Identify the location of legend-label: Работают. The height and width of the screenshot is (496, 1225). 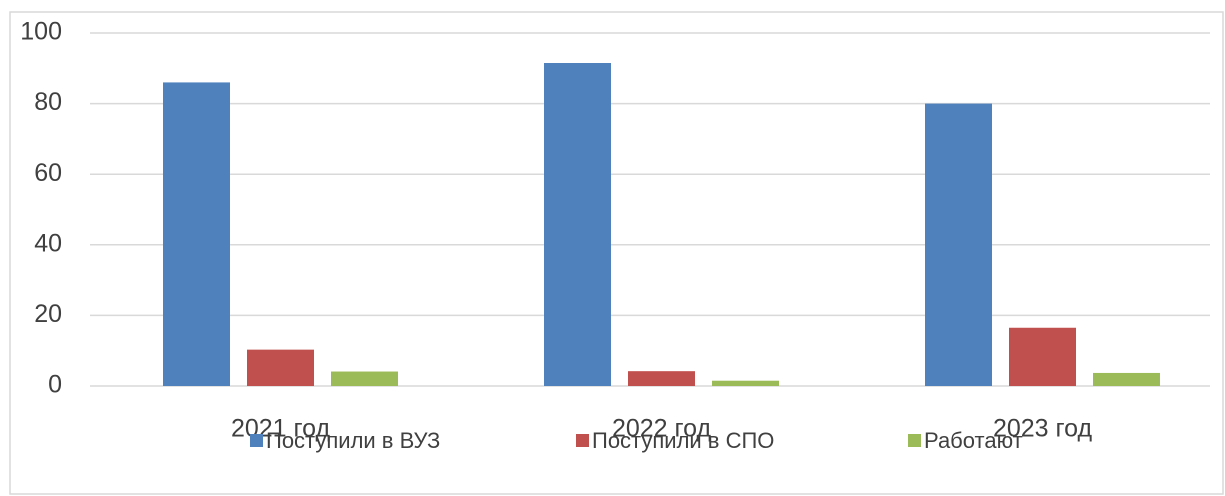
(973, 440).